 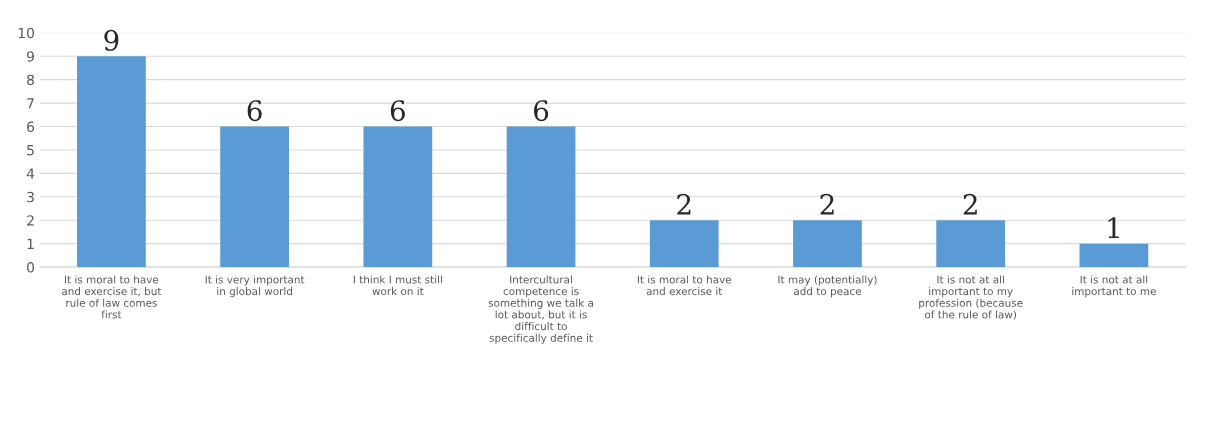 What do you see at coordinates (540, 309) in the screenshot?
I see `x-tick-label: Intercultural competence is something we talk a lot about, but it is difficult to specifically define it` at bounding box center [540, 309].